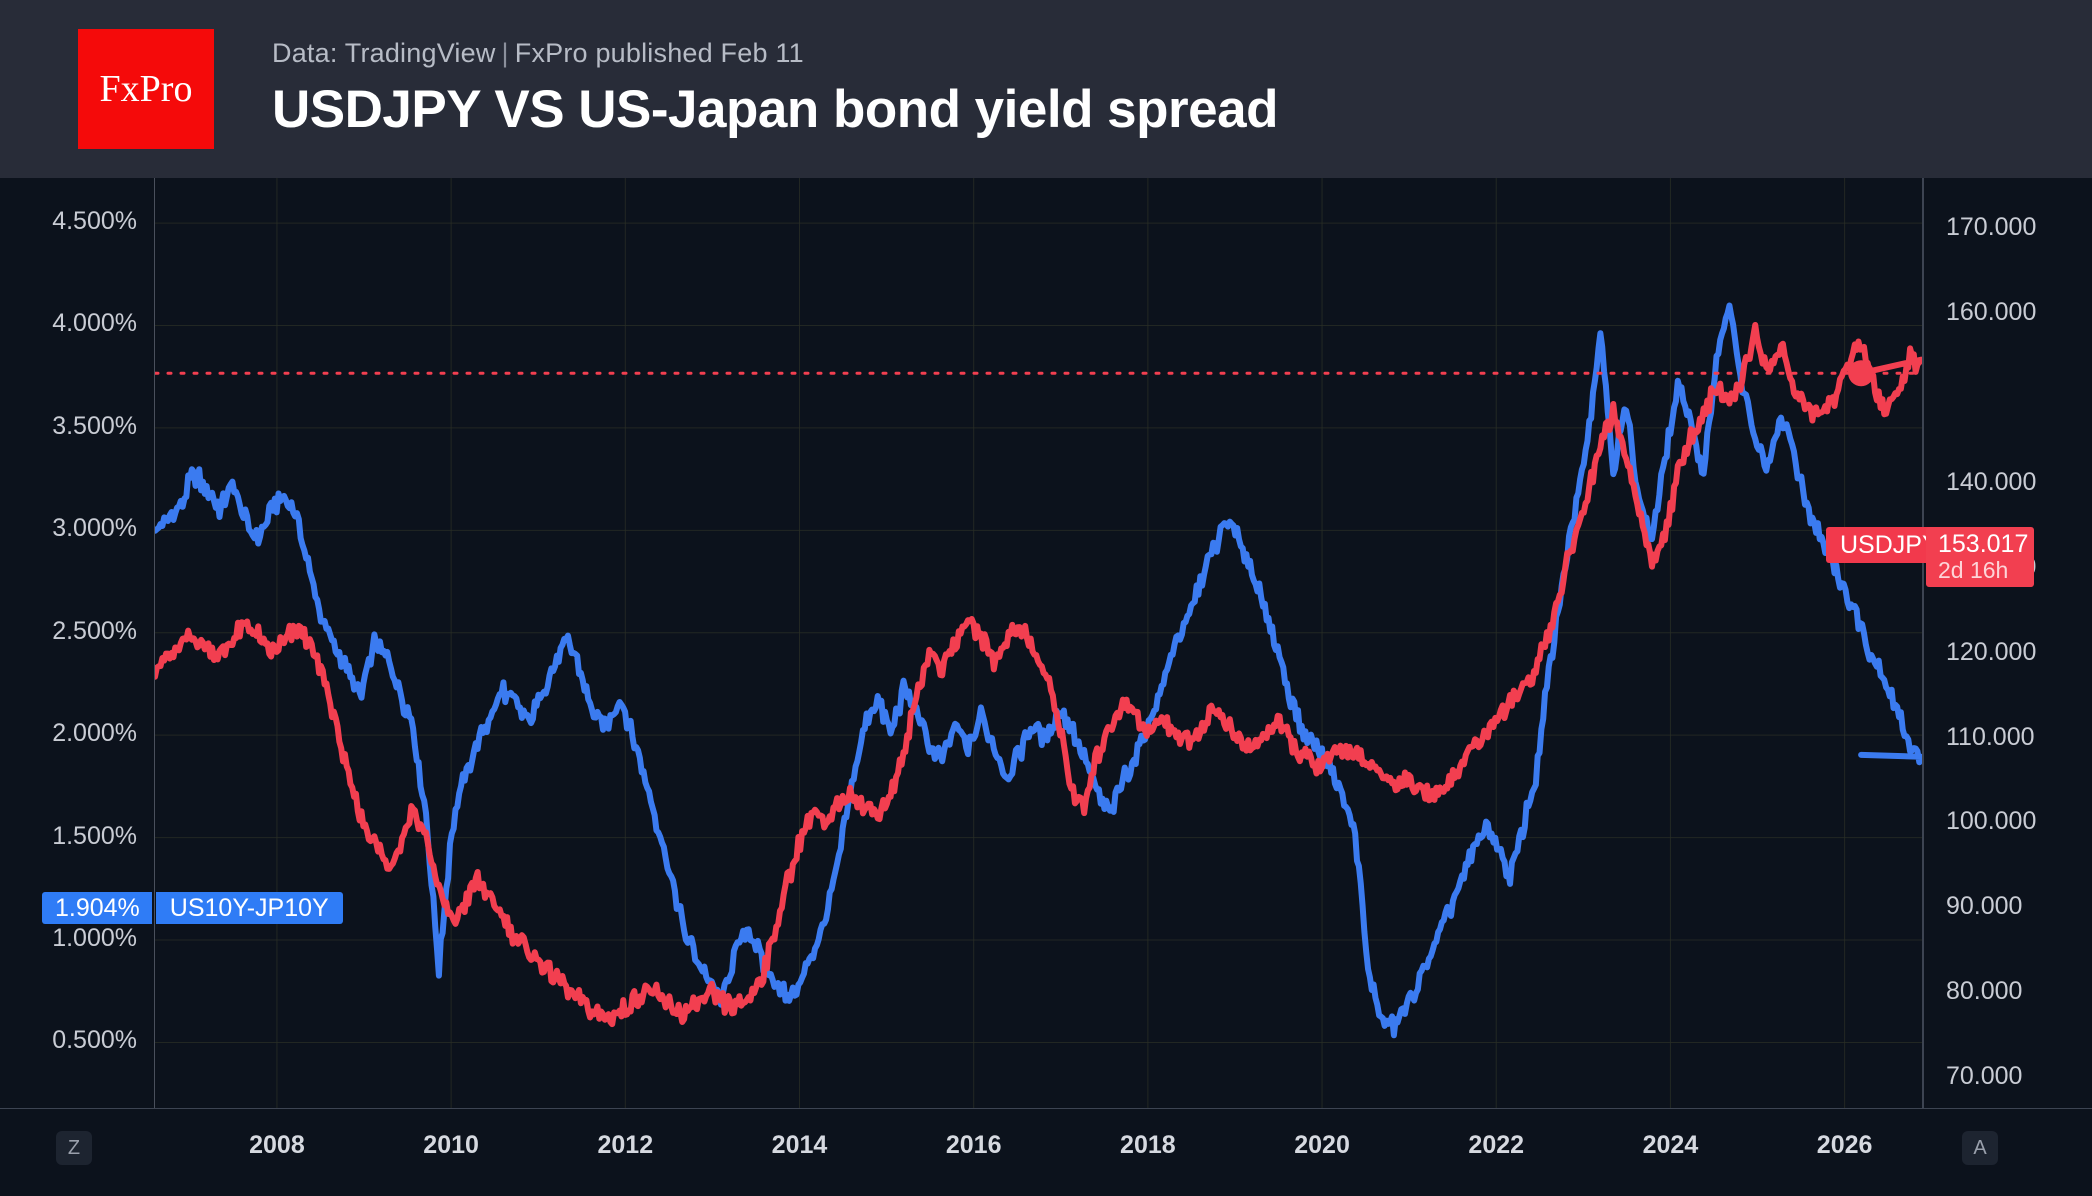 This screenshot has width=2092, height=1196. What do you see at coordinates (94, 425) in the screenshot?
I see `y-left-tick: 3.500%` at bounding box center [94, 425].